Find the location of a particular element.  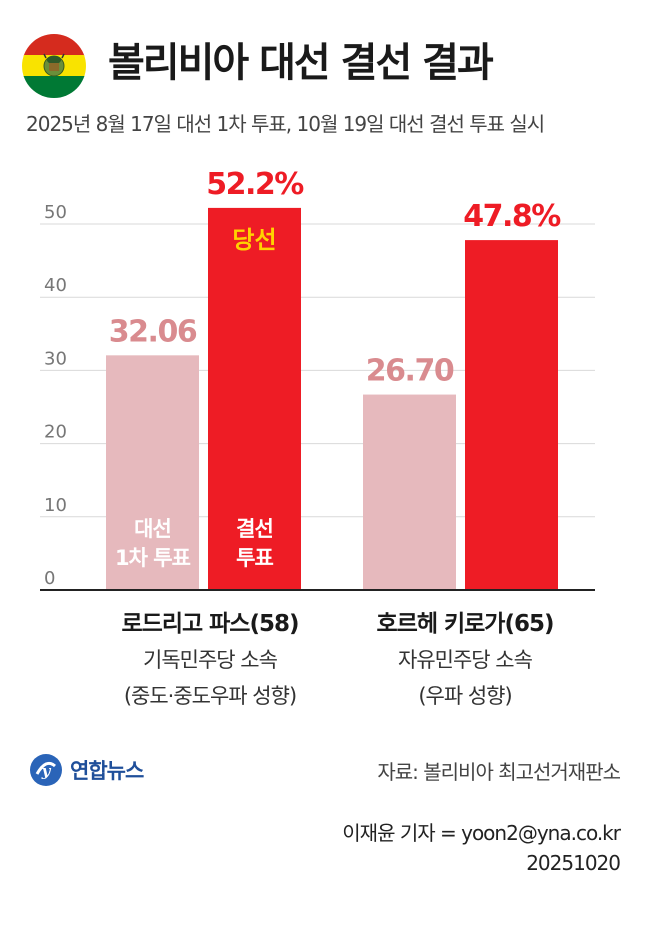

y-tick-label: 20 is located at coordinates (55, 432).